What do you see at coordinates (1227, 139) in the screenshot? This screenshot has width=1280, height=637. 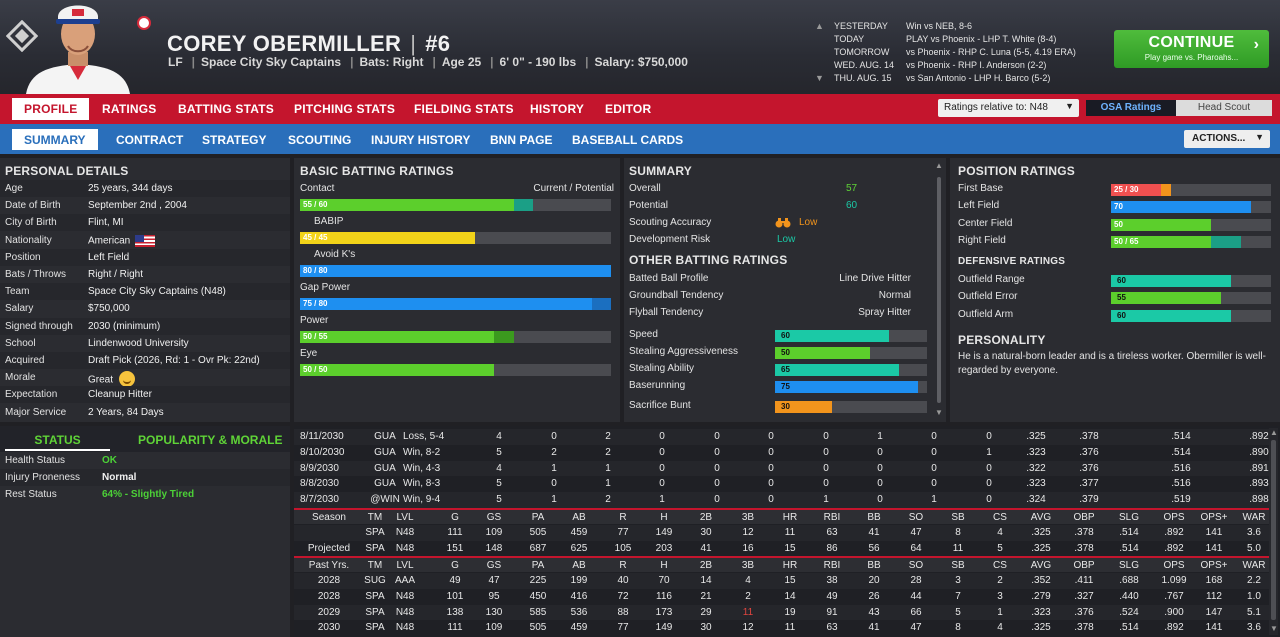 I see `actions-dropdown: ACTIONS... ▼` at bounding box center [1227, 139].